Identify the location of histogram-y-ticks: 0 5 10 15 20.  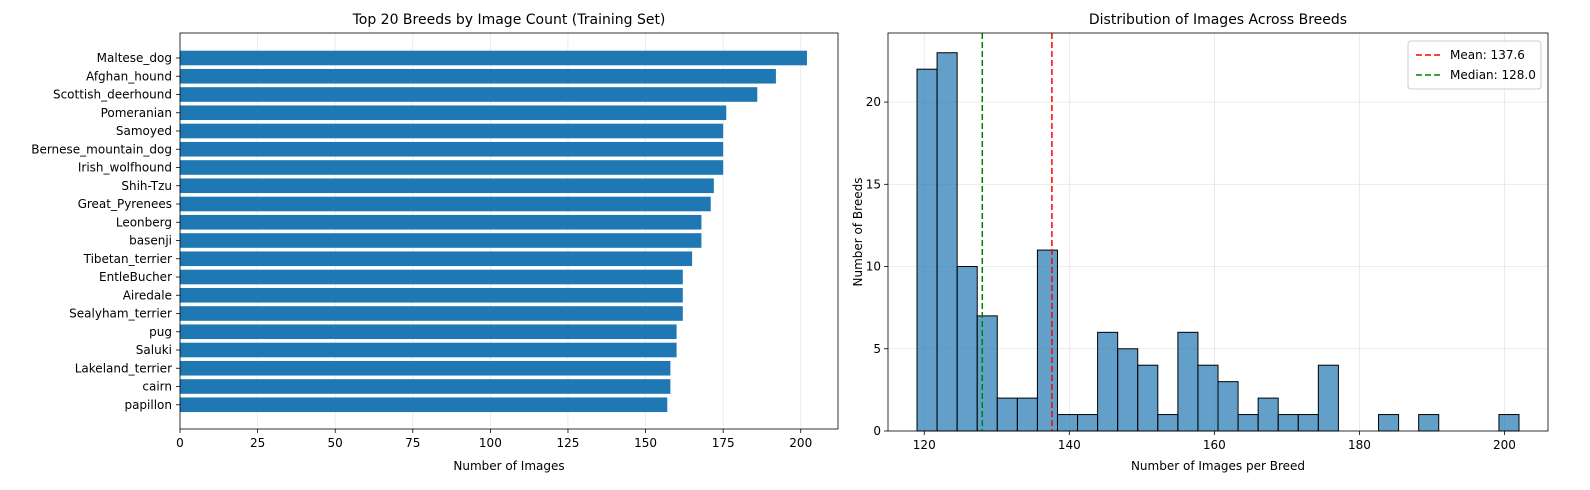
(877, 266).